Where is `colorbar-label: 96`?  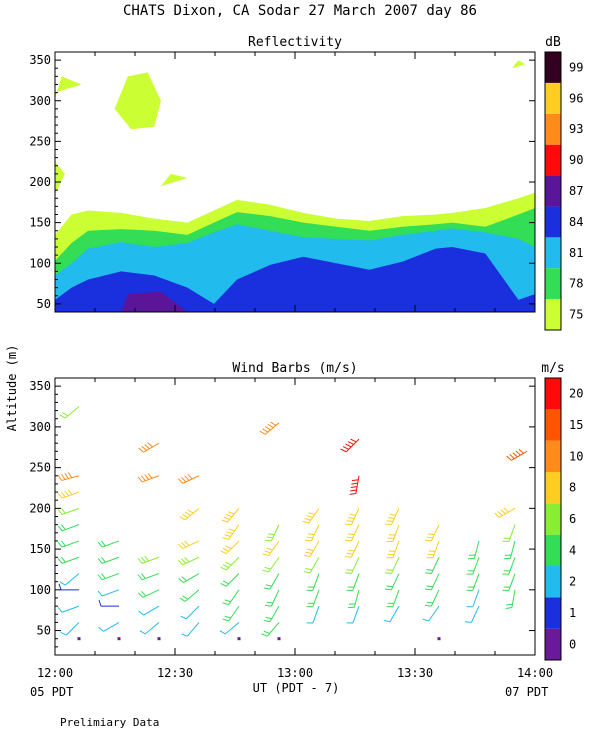 colorbar-label: 96 is located at coordinates (576, 98).